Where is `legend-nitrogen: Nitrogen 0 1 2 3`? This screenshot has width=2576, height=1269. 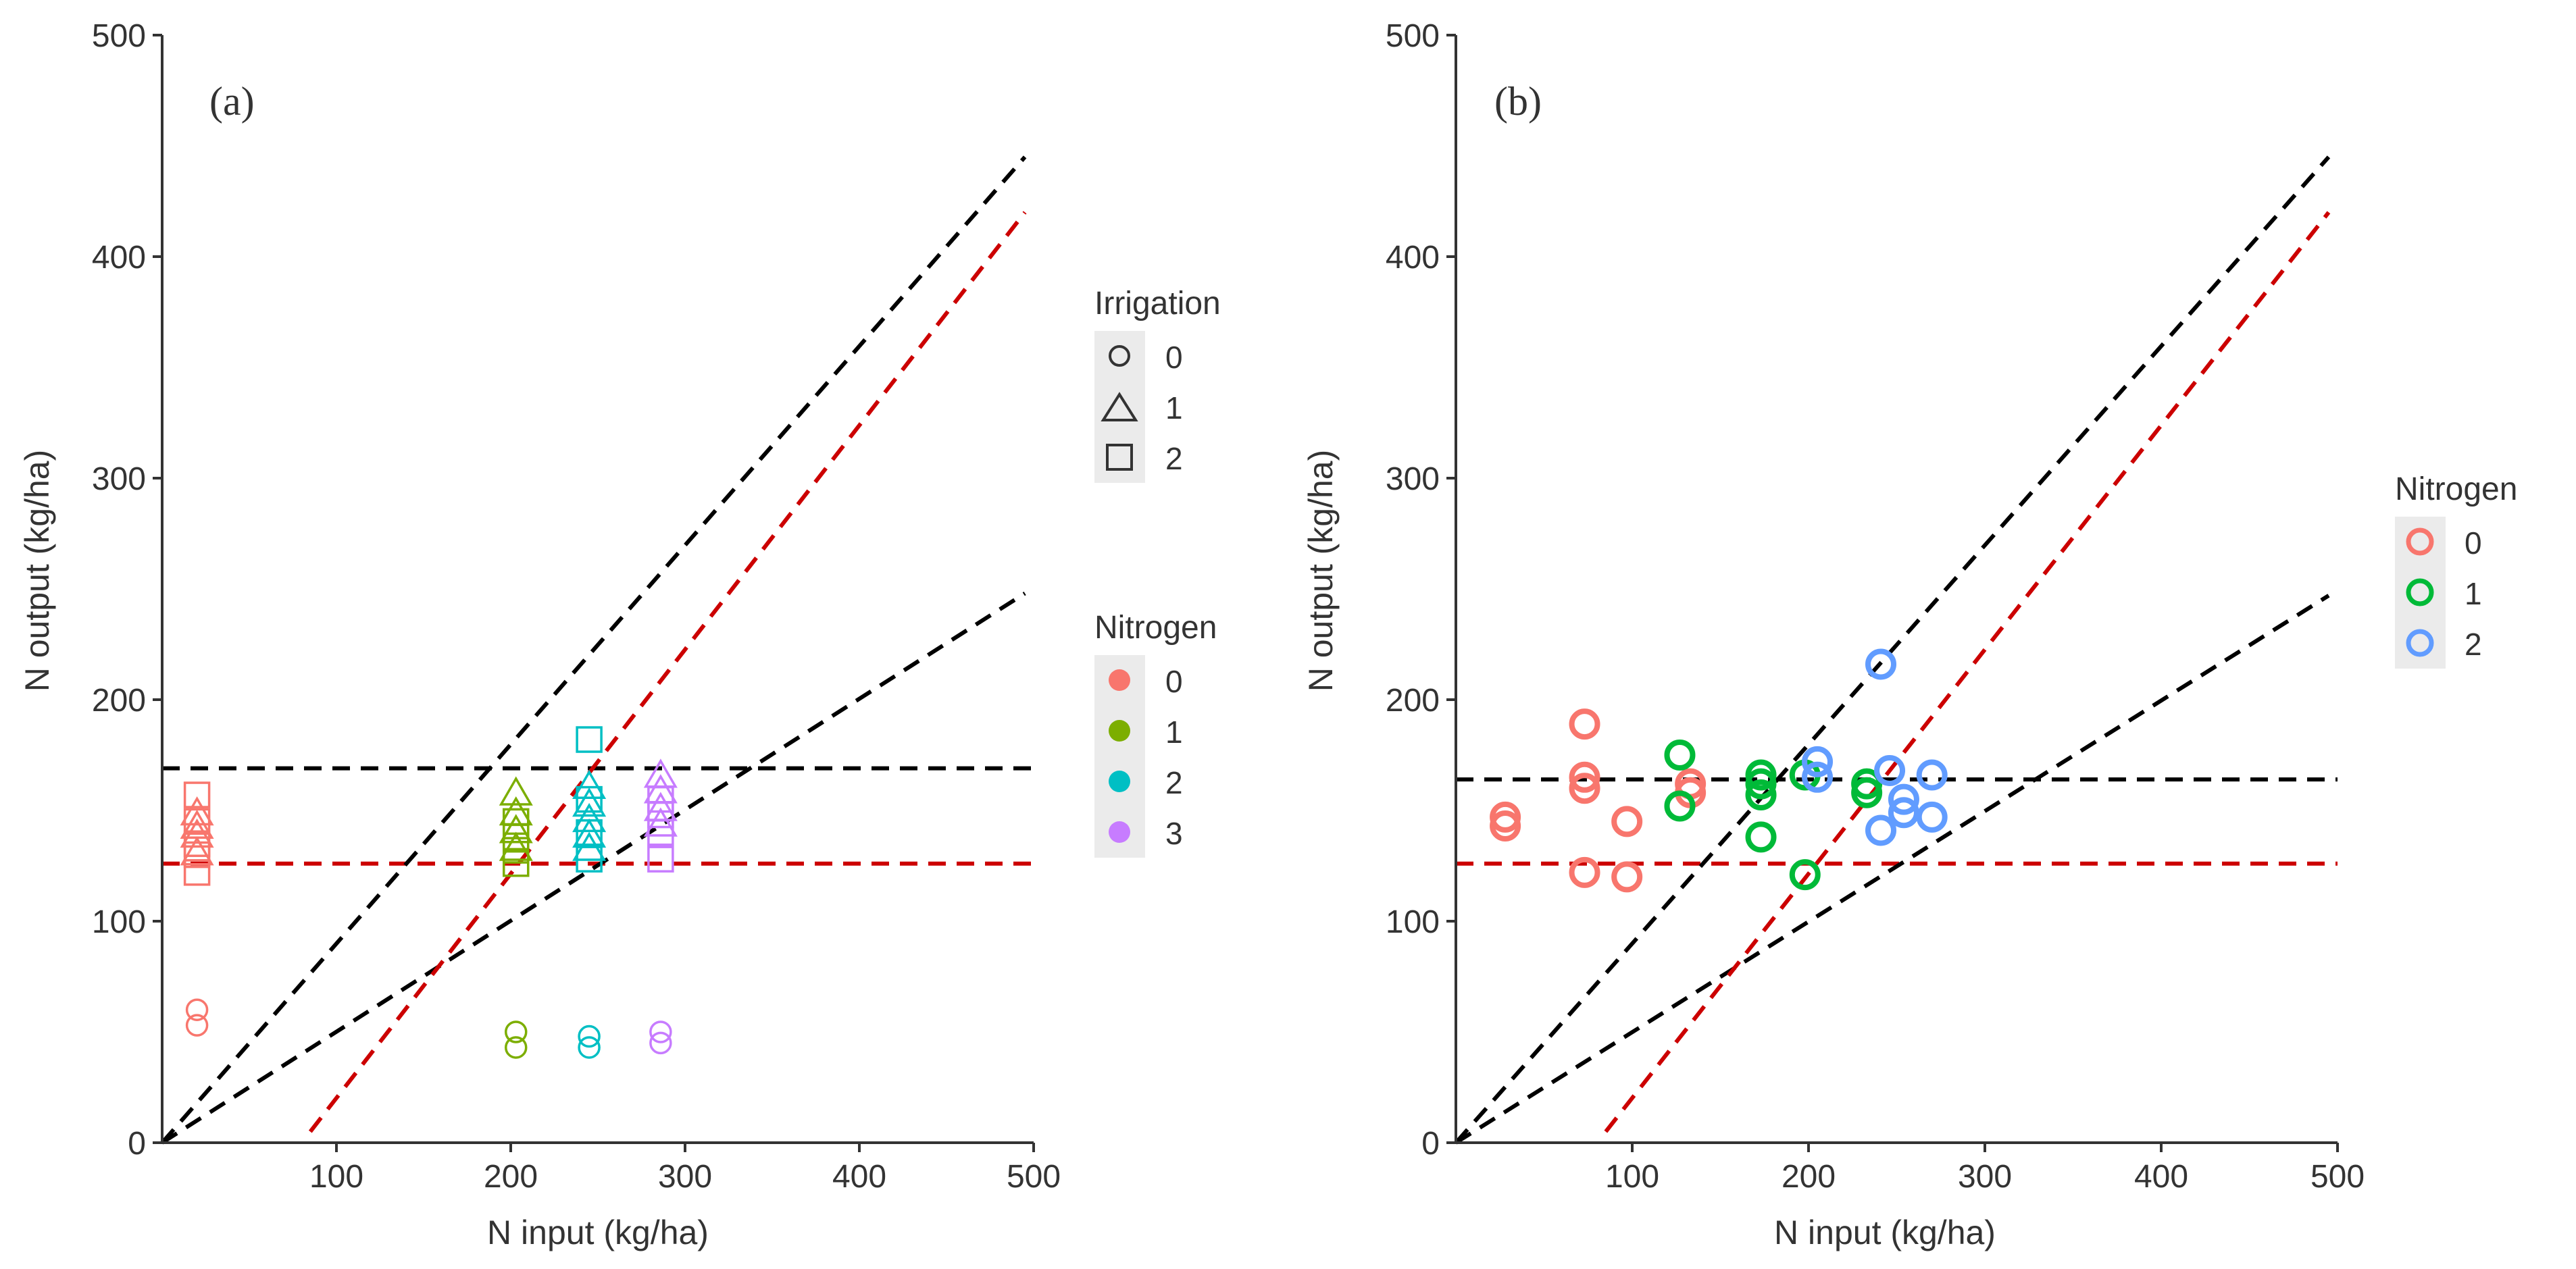 legend-nitrogen: Nitrogen 0 1 2 3 is located at coordinates (1155, 734).